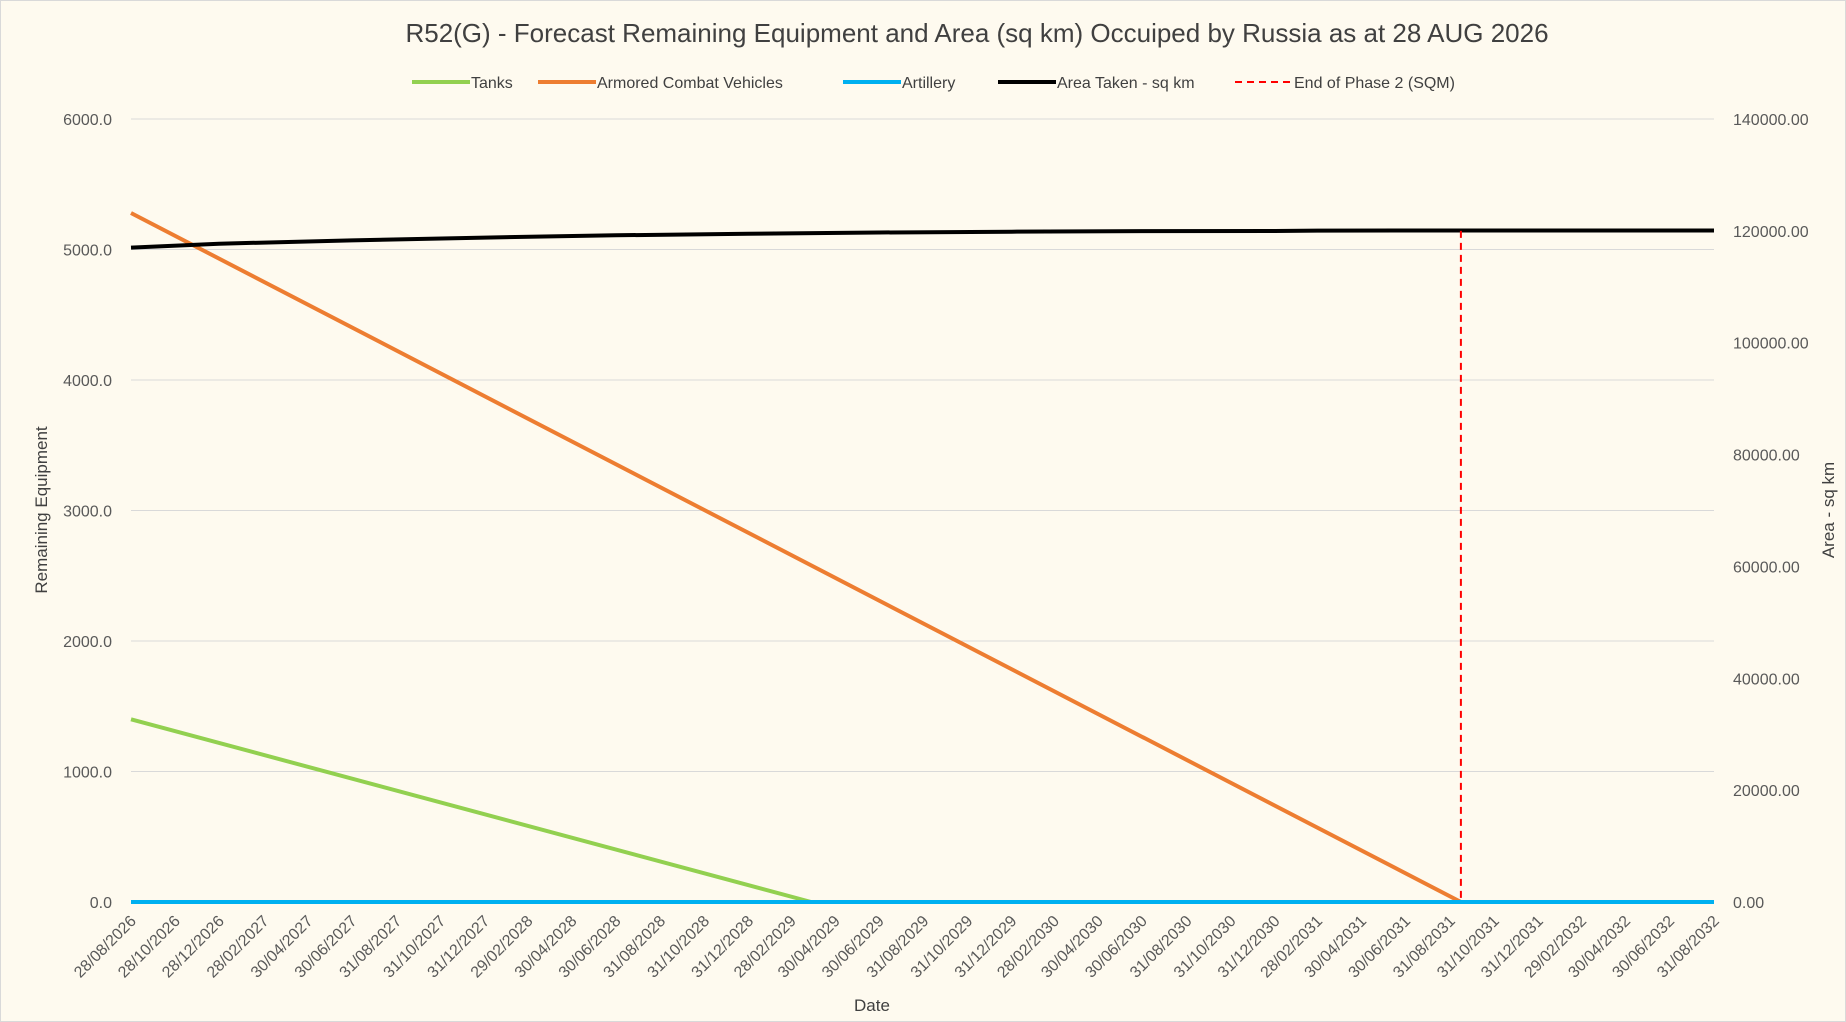  What do you see at coordinates (928, 83) in the screenshot?
I see `legend-label: Artillery` at bounding box center [928, 83].